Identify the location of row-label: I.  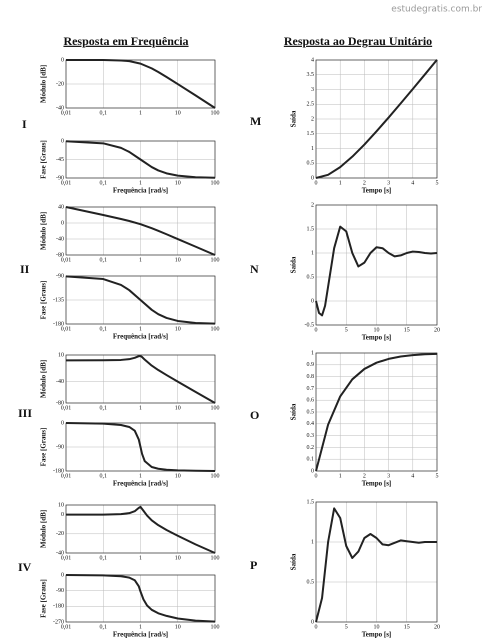
(24, 124).